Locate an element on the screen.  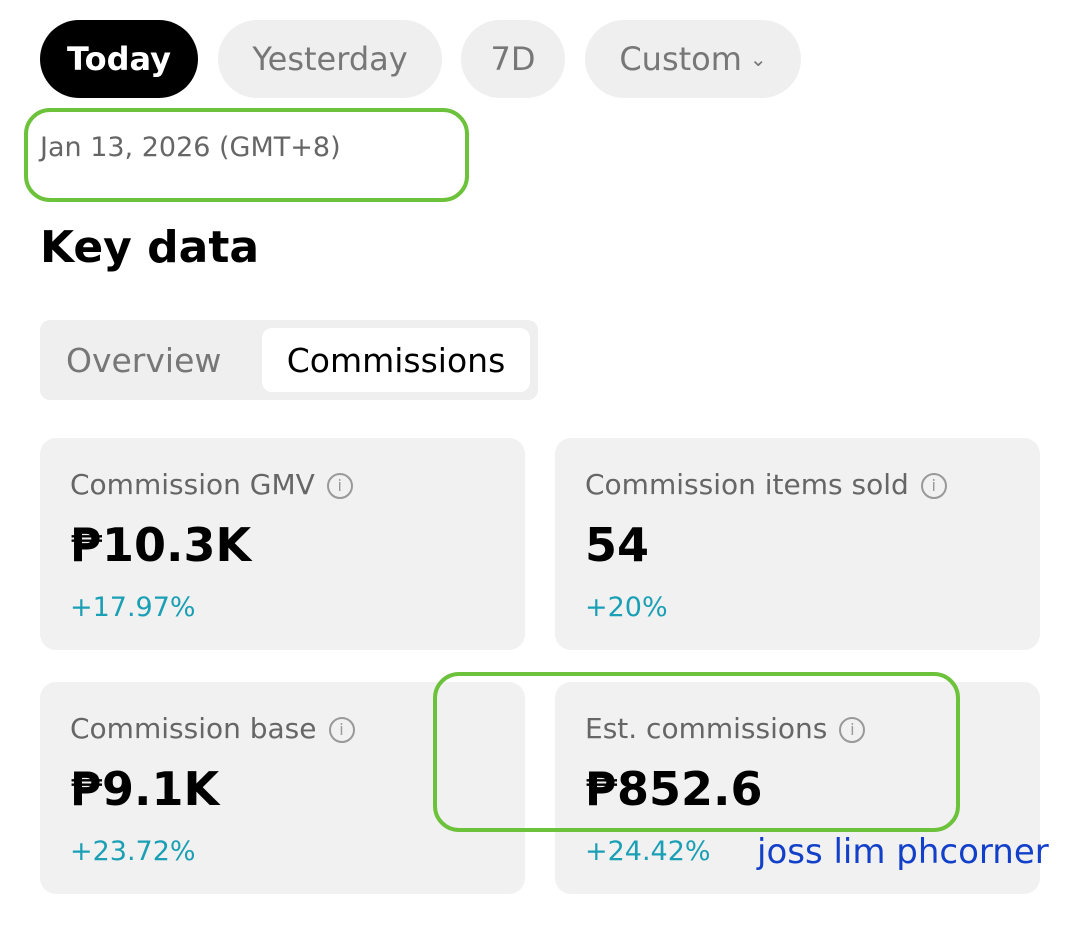
metric-card: Commission base ₱9.1K +23.72% is located at coordinates (282, 788).